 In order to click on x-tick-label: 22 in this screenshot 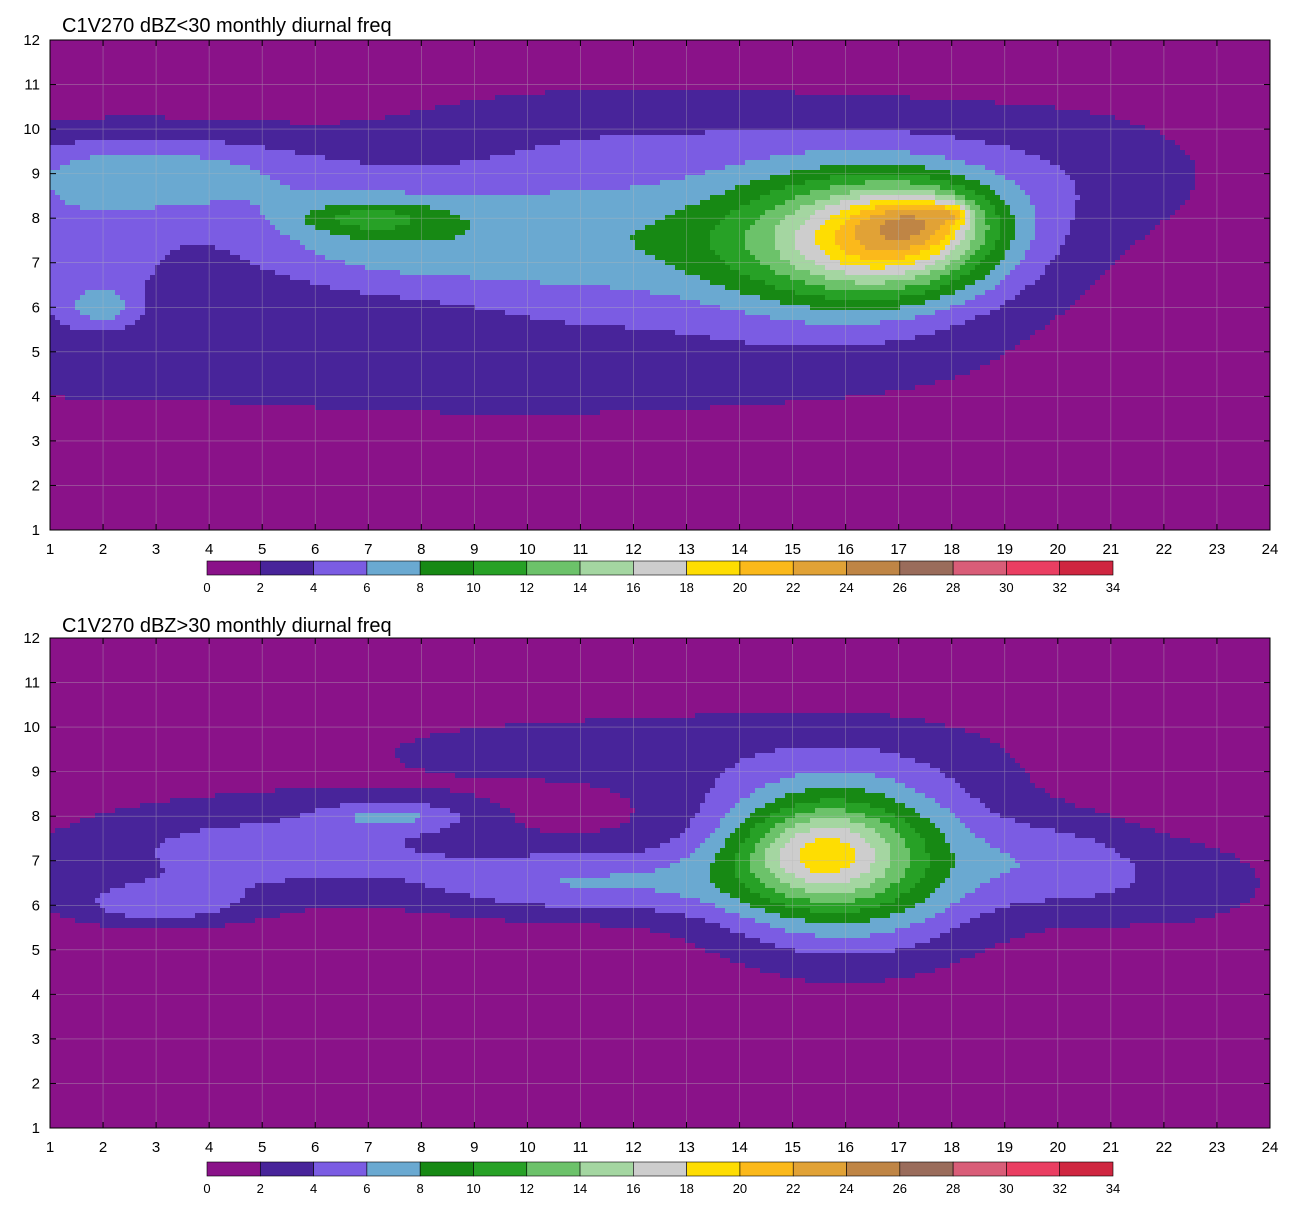, I will do `click(1164, 1147)`.